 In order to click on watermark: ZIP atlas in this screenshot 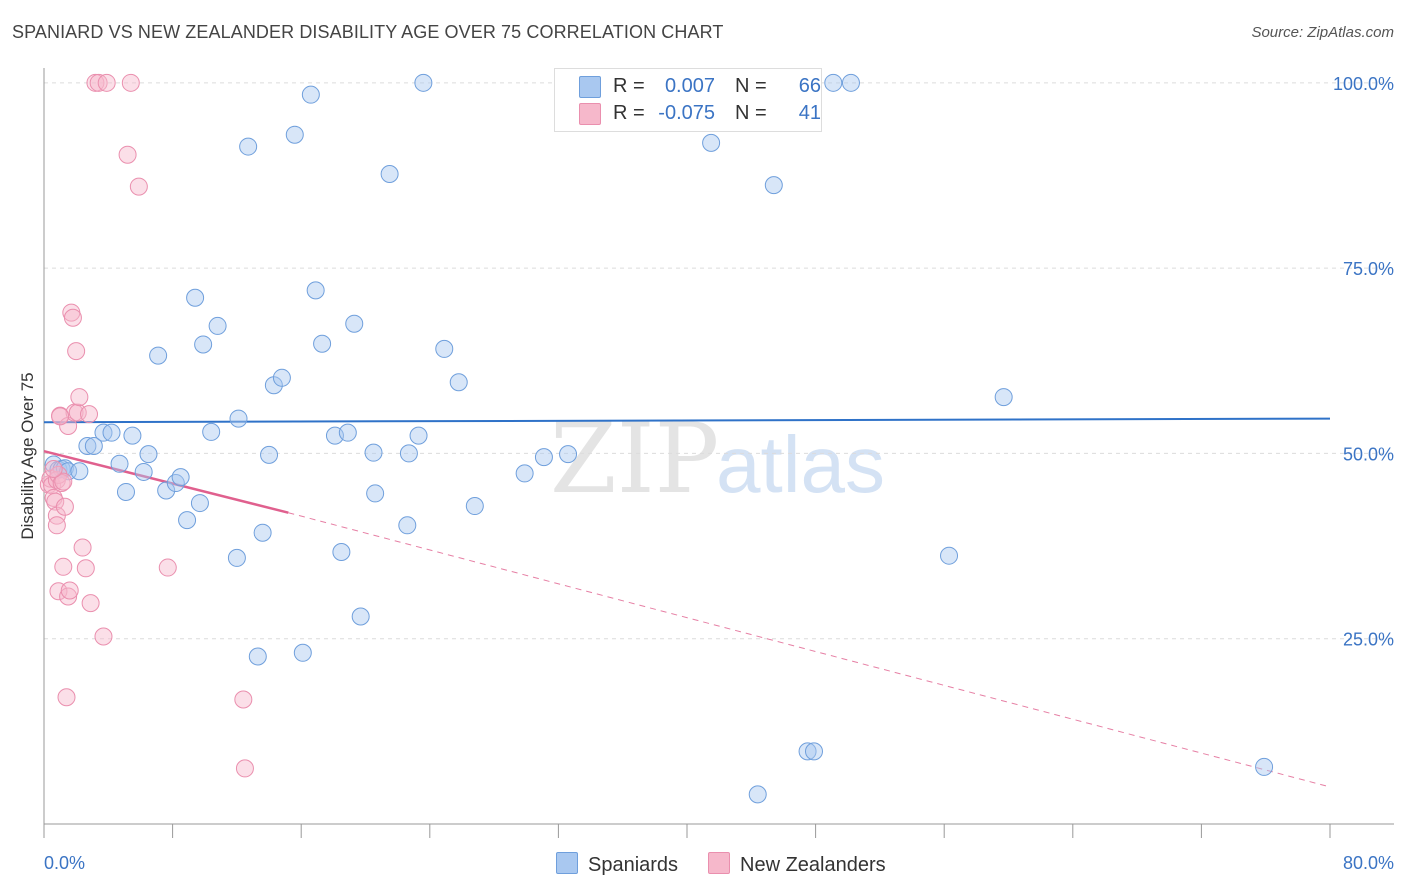, I will do `click(717, 459)`.